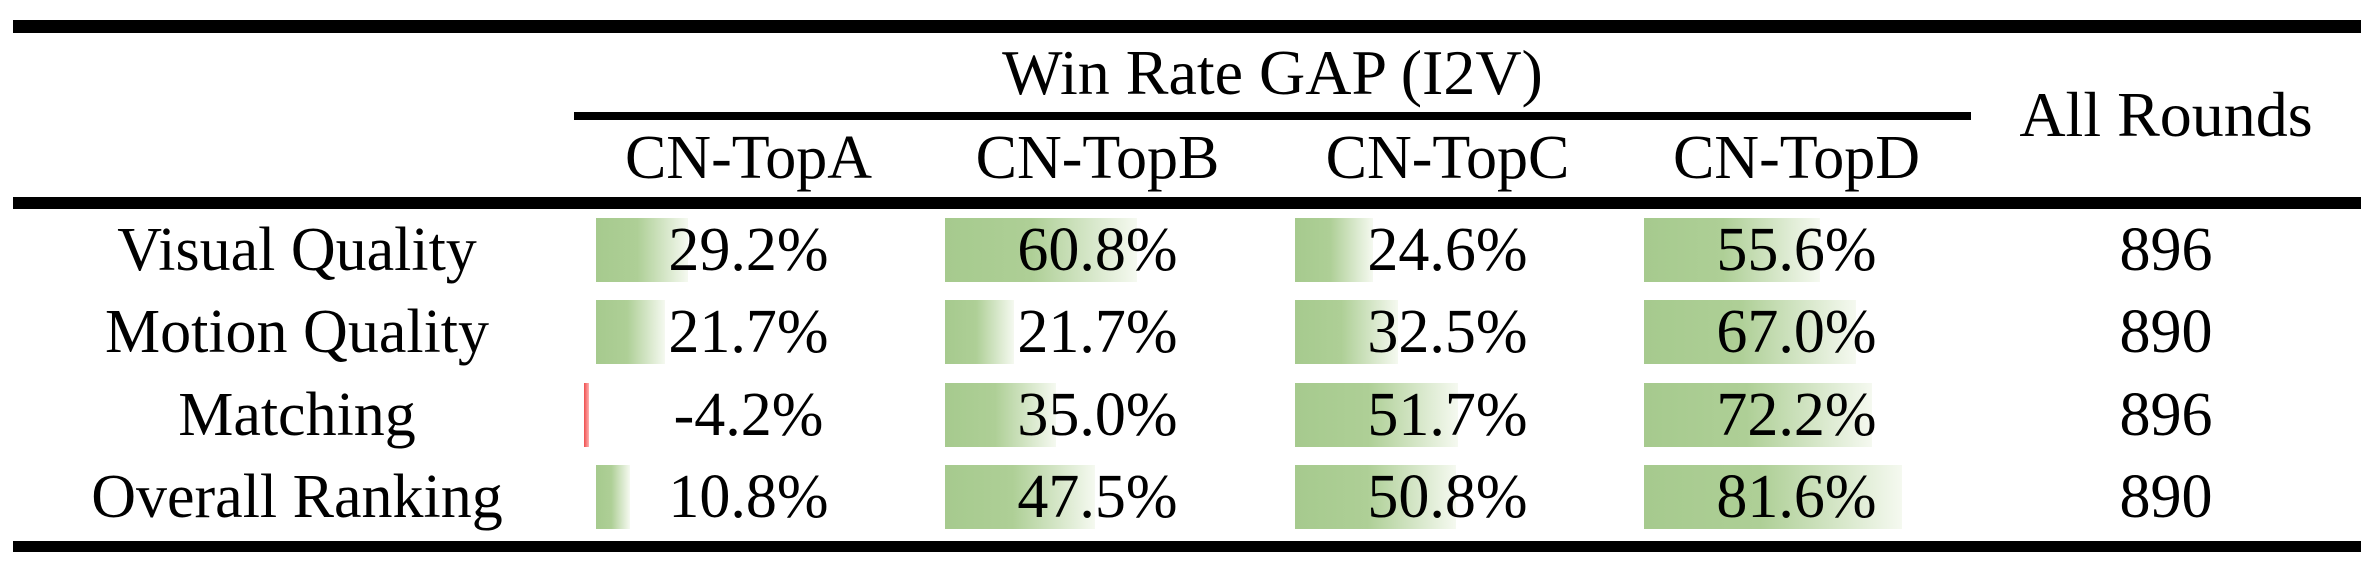 The height and width of the screenshot is (570, 2374). I want to click on table-row: Matching -4.2% 35.0% 51.7% 72.2% 896, so click(1187, 415).